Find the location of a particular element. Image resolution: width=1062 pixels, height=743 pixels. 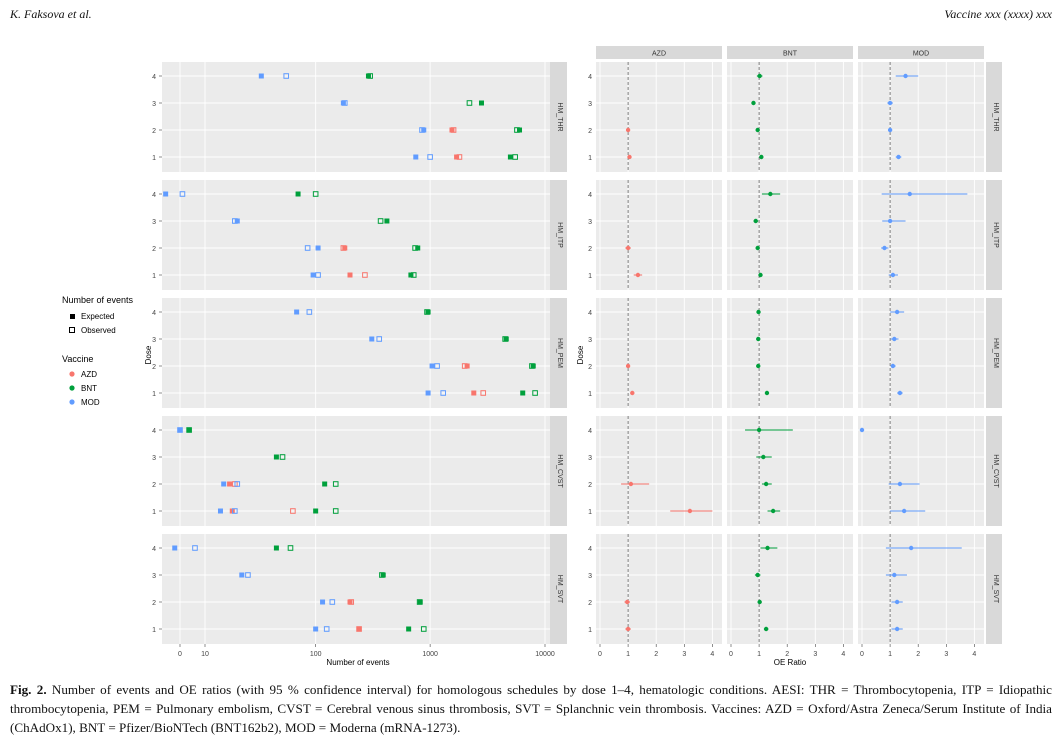

panel-HM_PEM-MOD is located at coordinates (921, 353).